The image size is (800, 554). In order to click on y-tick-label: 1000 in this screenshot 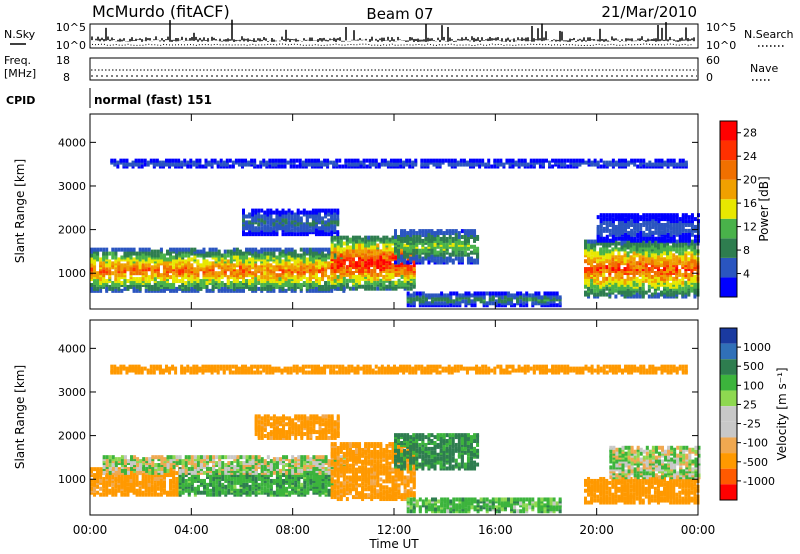, I will do `click(72, 273)`.